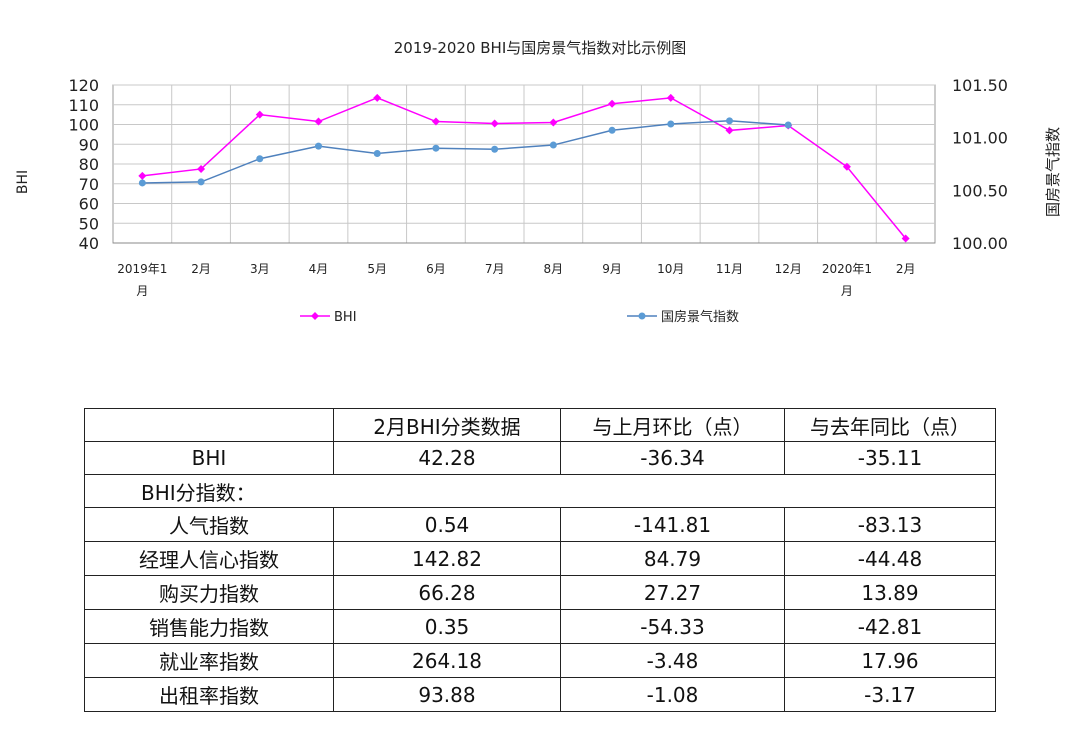  I want to click on x-tick-label: 6月, so click(436, 269).